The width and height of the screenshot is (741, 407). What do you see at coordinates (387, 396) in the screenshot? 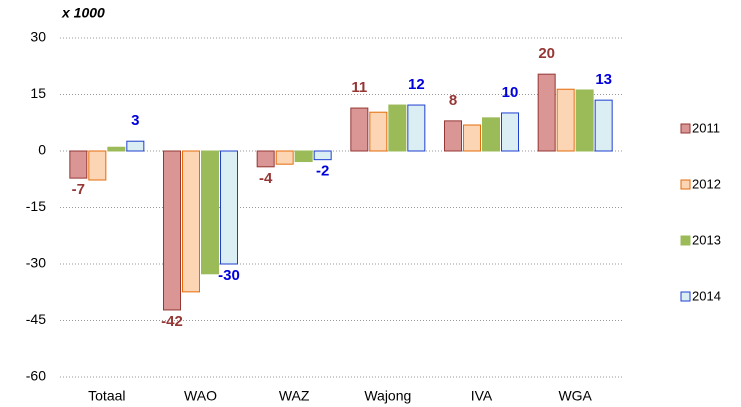
I see `x-tick-label: Wajong` at bounding box center [387, 396].